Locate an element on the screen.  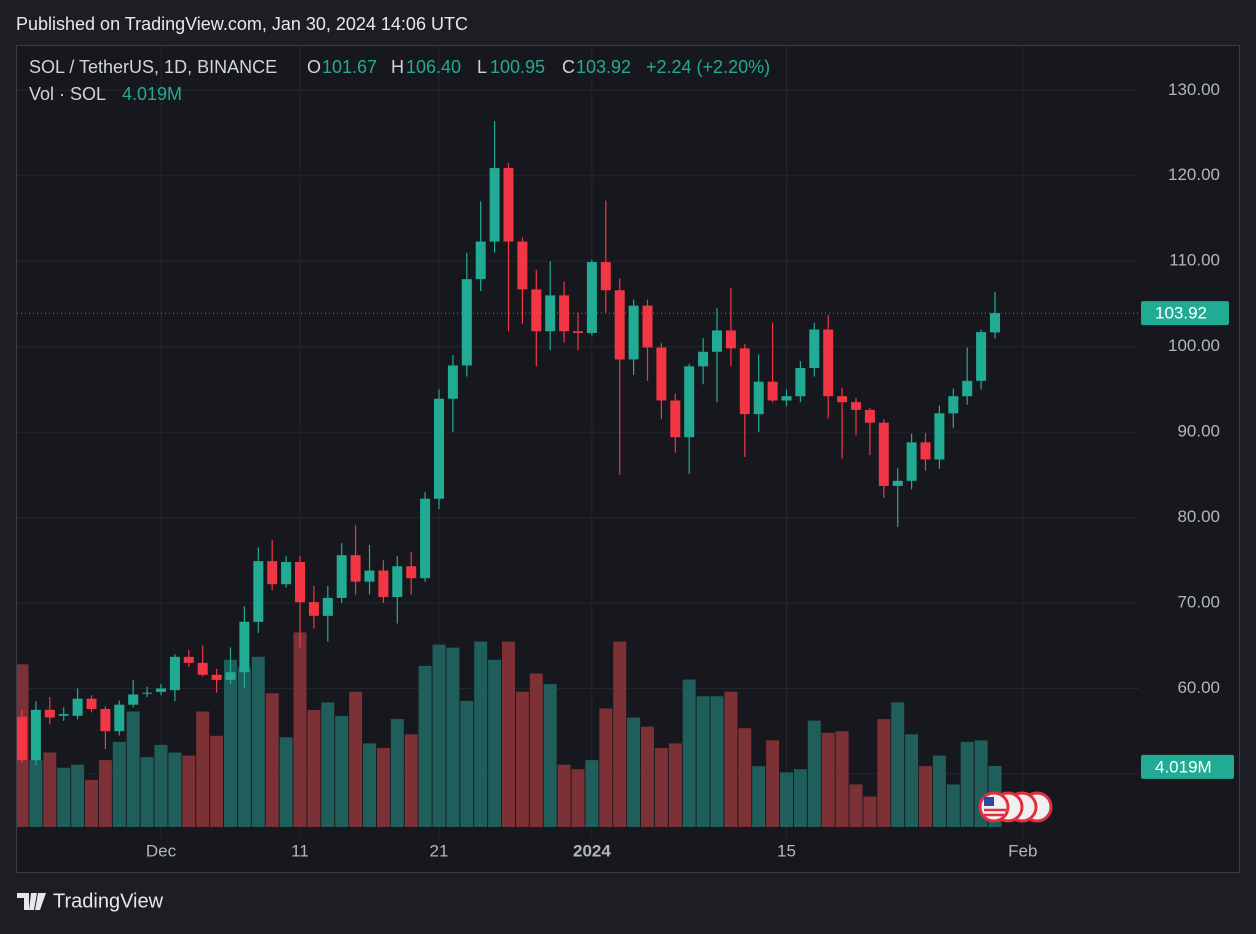
x-tick-label: 15 is located at coordinates (786, 850).